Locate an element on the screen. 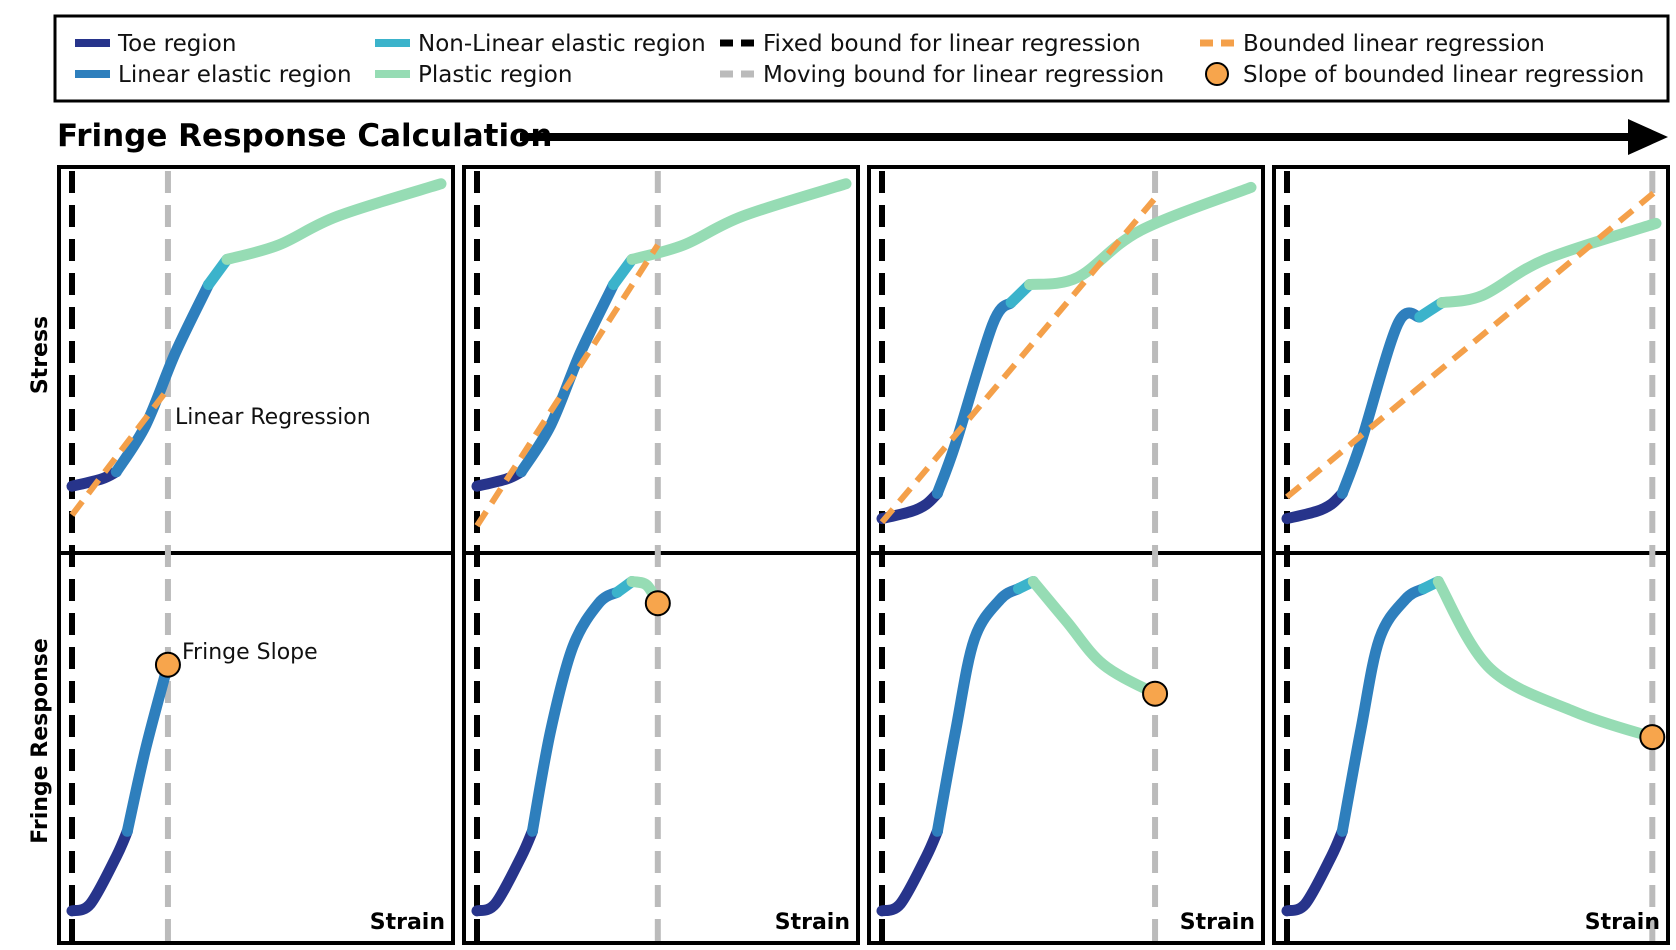 This screenshot has height=950, width=1676. legend-item-fixed: Fixed bound for linear regression is located at coordinates (930, 44).